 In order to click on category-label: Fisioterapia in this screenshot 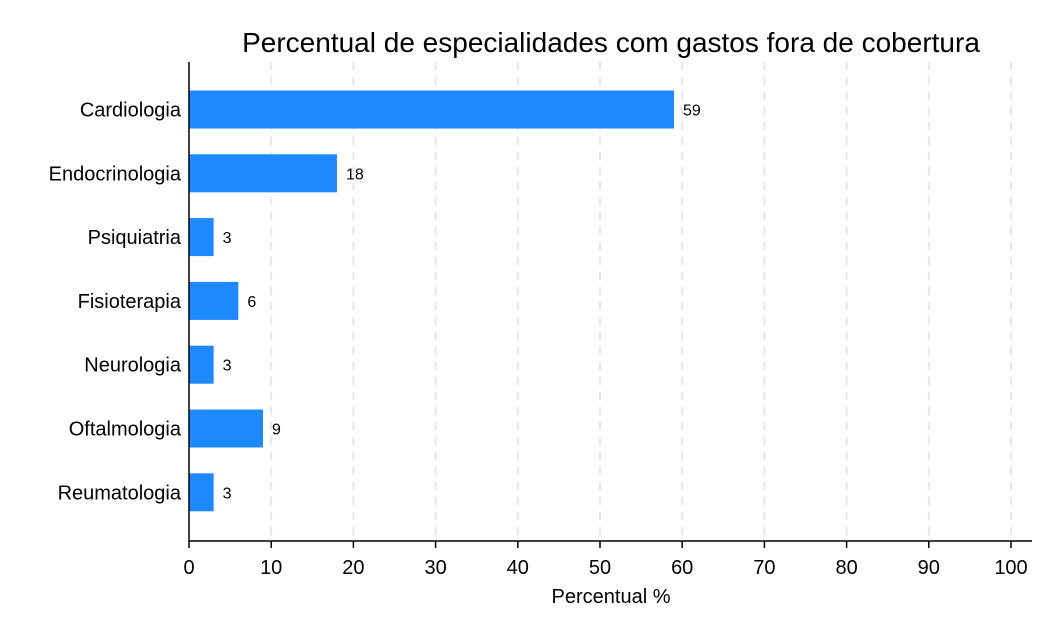, I will do `click(130, 302)`.